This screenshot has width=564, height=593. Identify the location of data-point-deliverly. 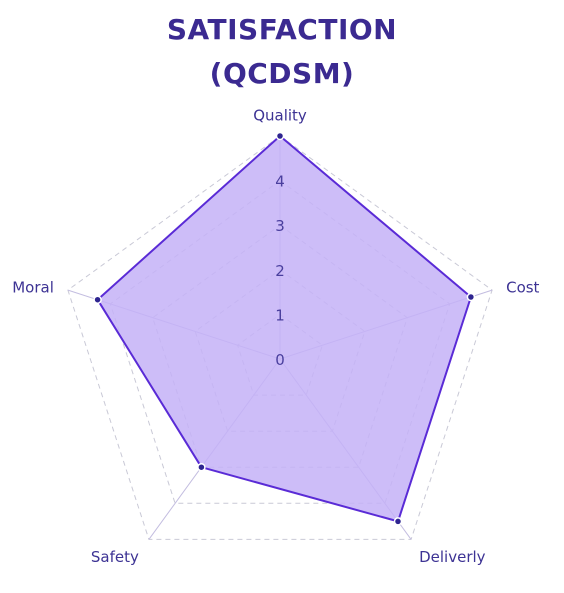
(398, 521).